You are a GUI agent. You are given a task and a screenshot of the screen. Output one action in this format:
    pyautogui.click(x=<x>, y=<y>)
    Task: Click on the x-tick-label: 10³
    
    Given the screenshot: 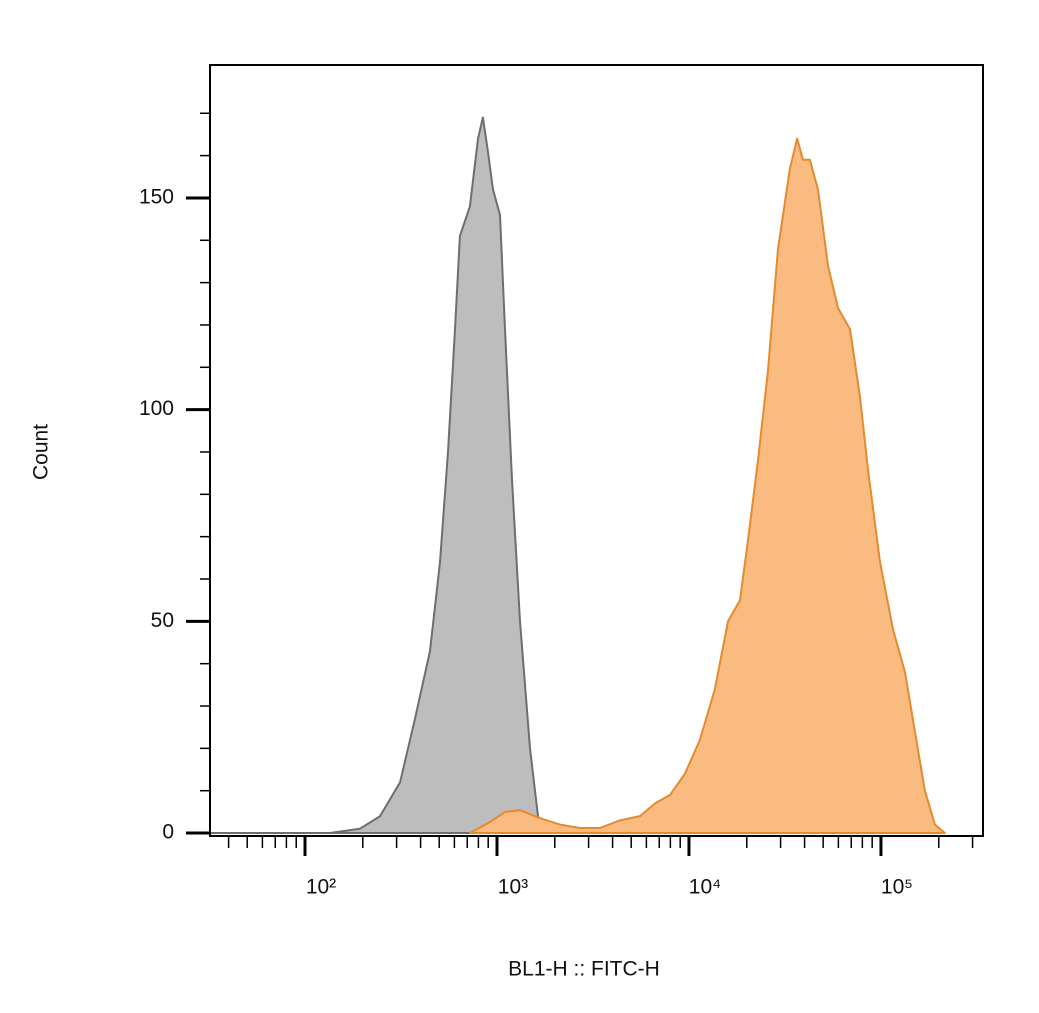 What is the action you would take?
    pyautogui.click(x=513, y=887)
    